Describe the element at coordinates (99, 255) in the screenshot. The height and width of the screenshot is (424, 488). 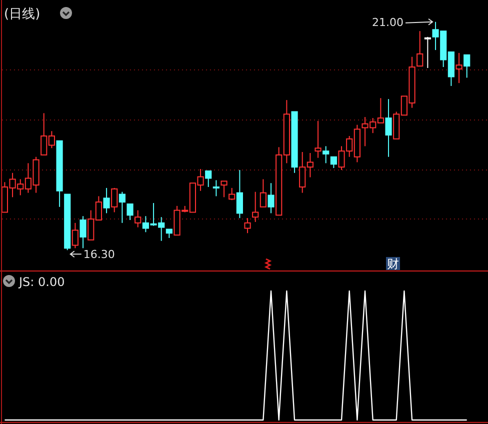
I see `annotation: 16.30` at that location.